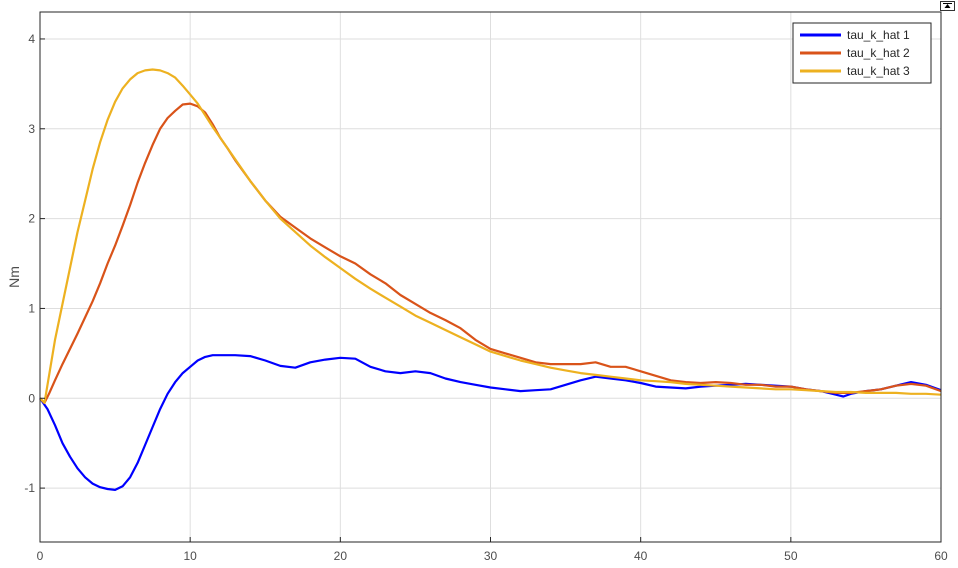 This screenshot has width=958, height=568. I want to click on y-tick-label: 3, so click(31, 129).